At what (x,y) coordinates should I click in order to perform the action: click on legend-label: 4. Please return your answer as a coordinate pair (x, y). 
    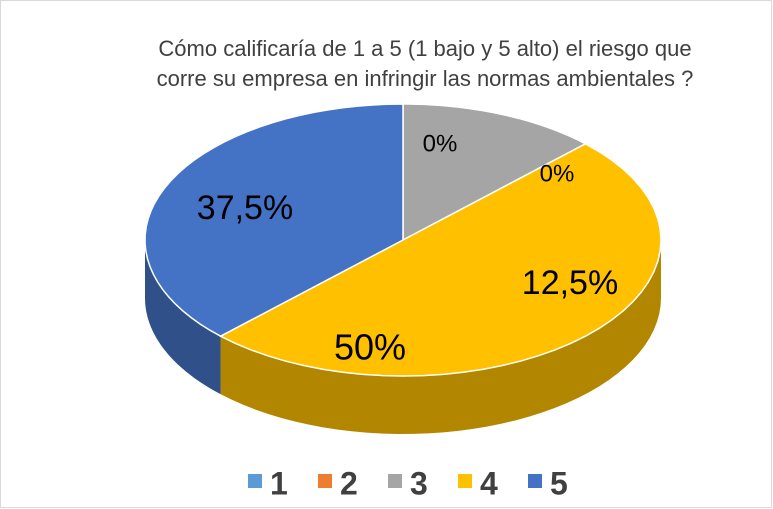
    Looking at the image, I should click on (489, 483).